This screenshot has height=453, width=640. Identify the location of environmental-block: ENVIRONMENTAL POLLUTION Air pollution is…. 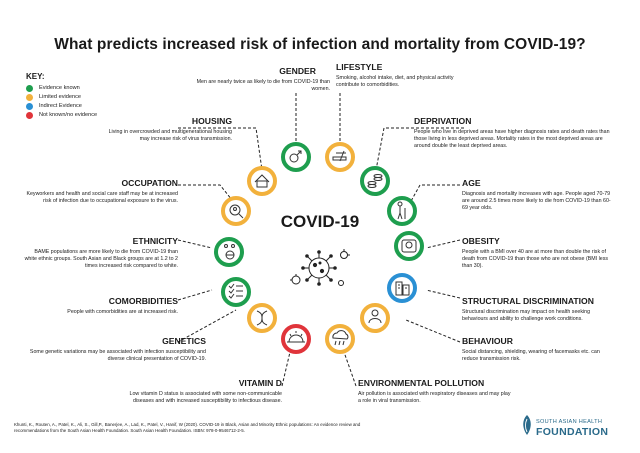
(436, 391).